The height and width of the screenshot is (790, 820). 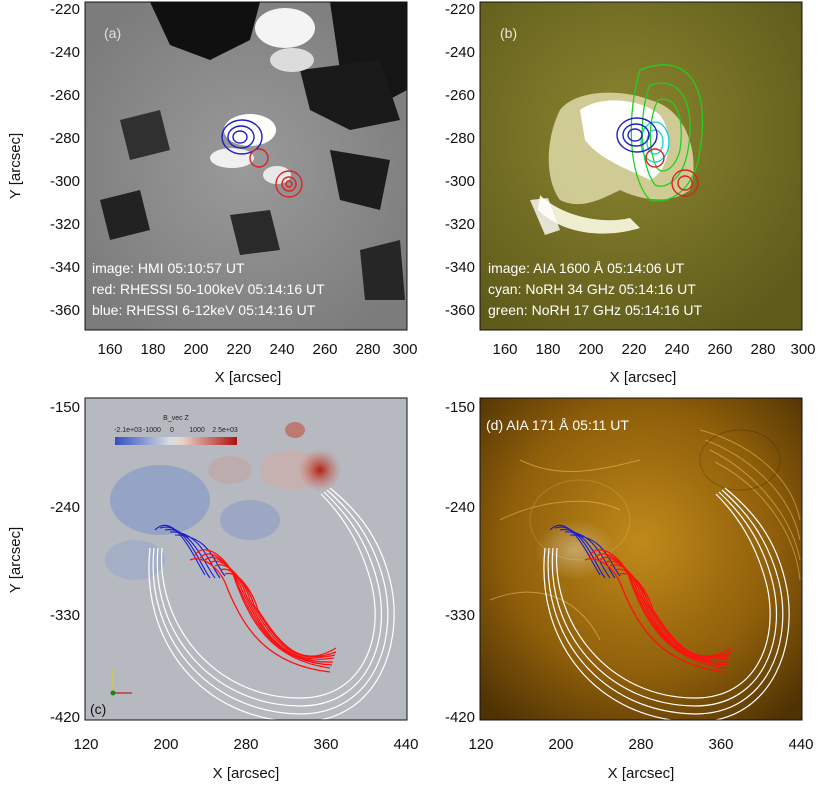 I want to click on panel-c-yticks: -150 -240 -330 -420, so click(x=65, y=562).